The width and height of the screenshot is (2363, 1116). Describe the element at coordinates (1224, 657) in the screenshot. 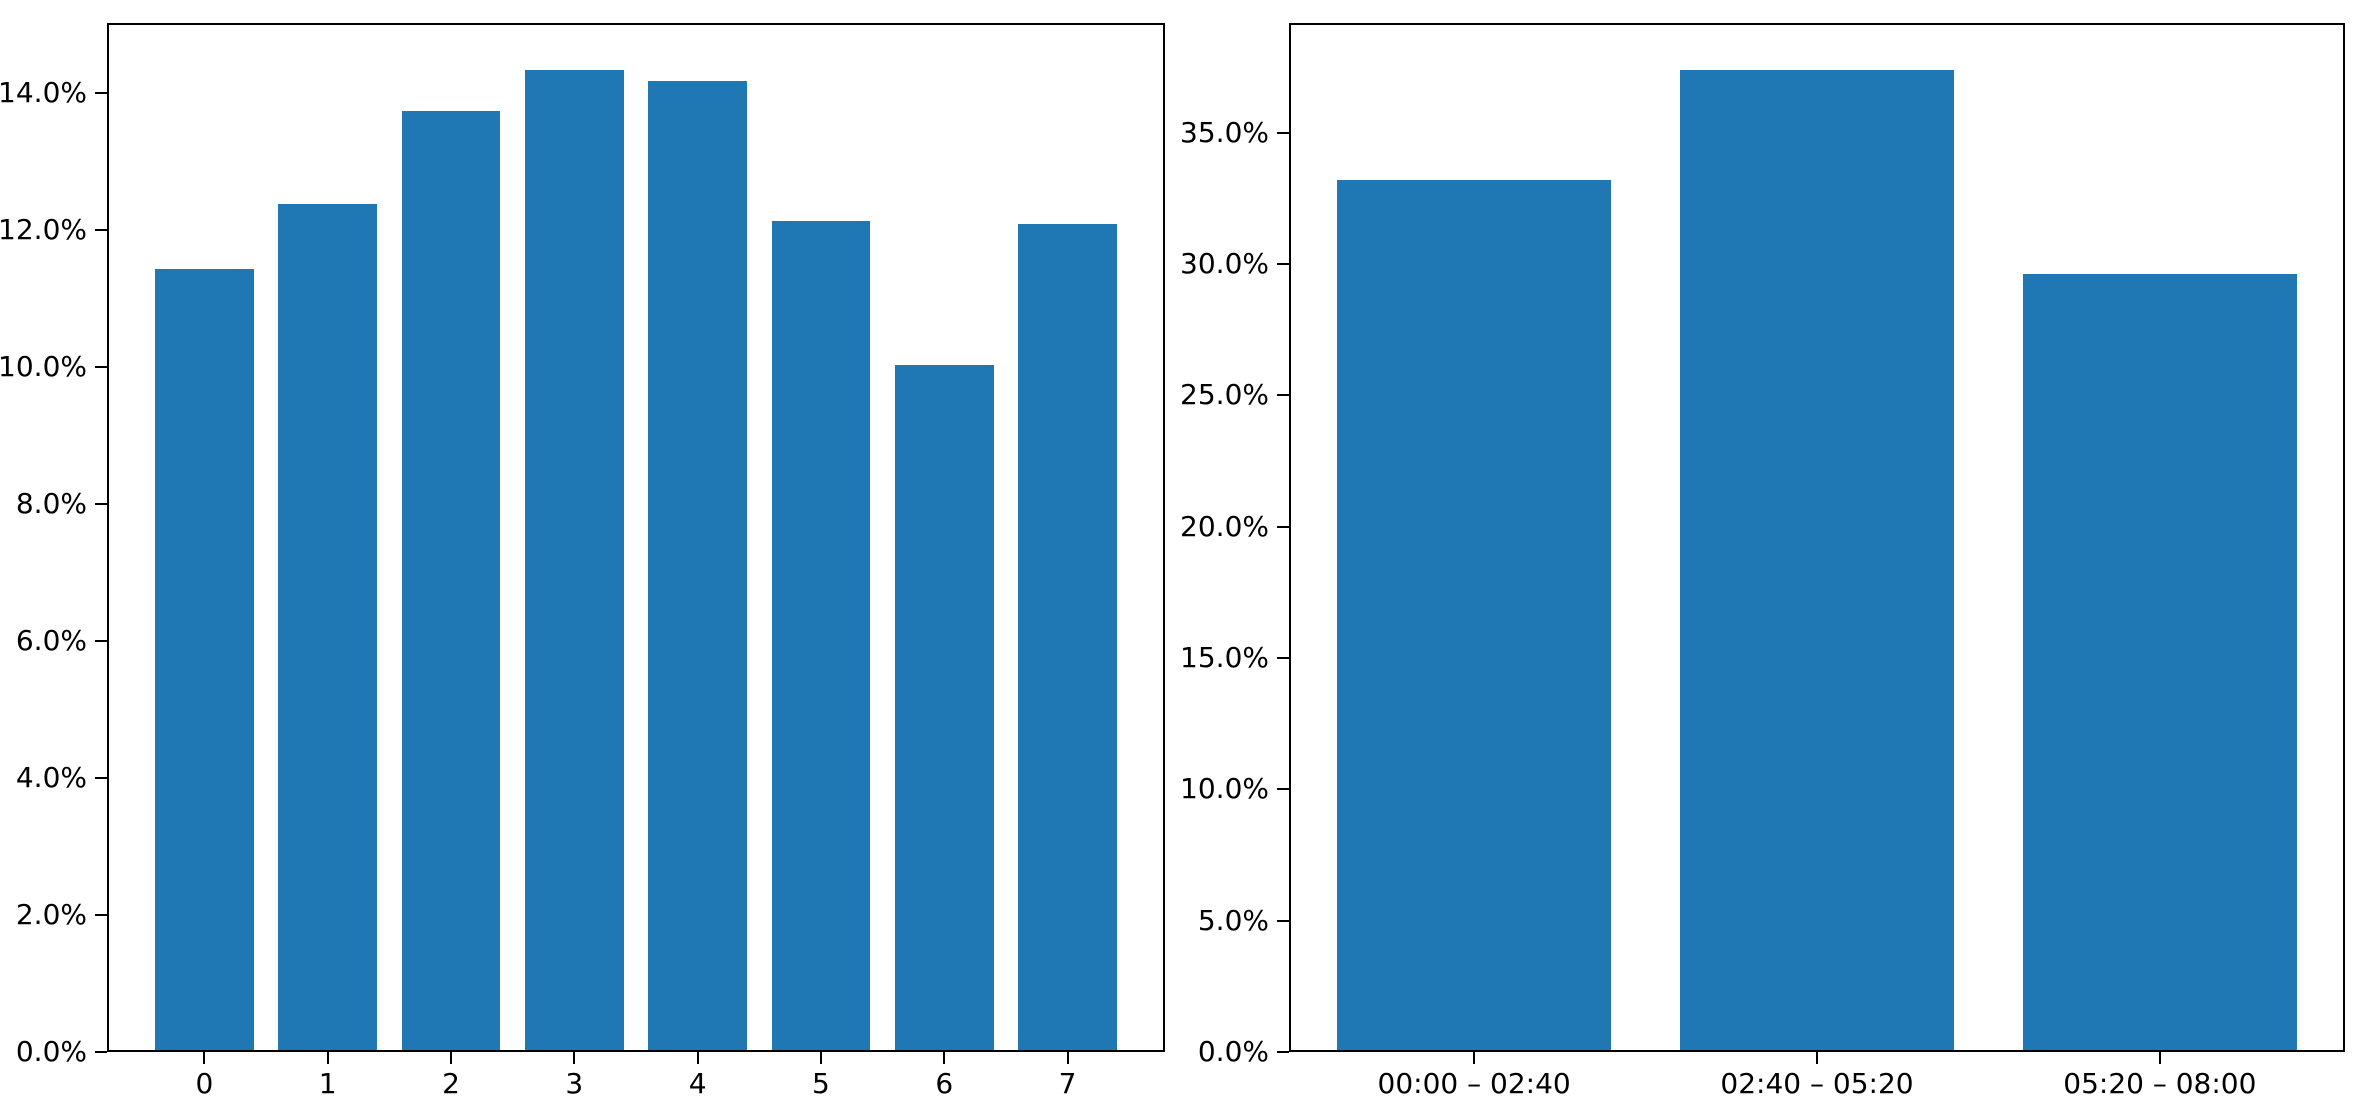

I see `y-tick-label: 15.0%` at that location.